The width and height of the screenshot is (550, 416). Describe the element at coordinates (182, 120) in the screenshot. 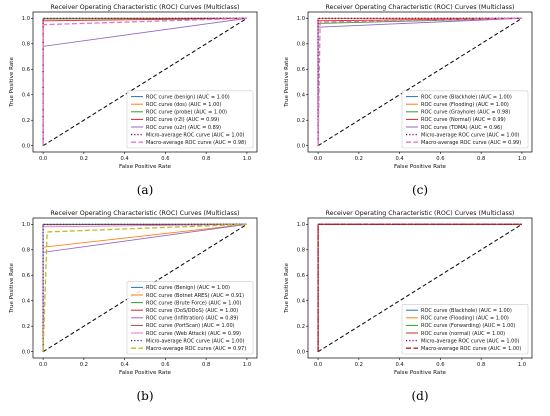

I see `legend-entry: ROC curve (r2l) (AUC = 0.99)` at that location.